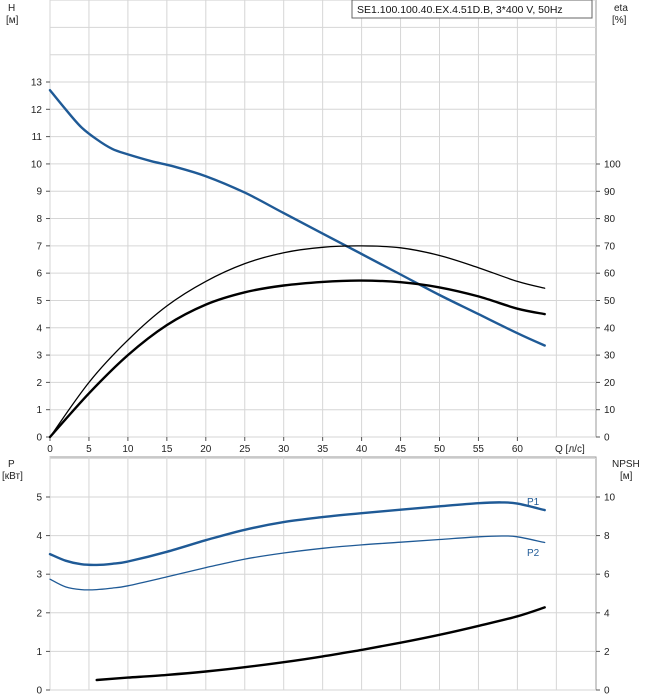 The image size is (658, 700). I want to click on left-tick-label: 10, so click(37, 164).